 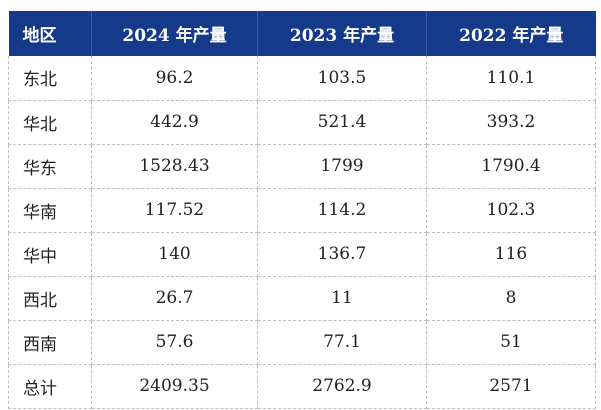 I want to click on header-region: 地区, so click(x=50, y=33).